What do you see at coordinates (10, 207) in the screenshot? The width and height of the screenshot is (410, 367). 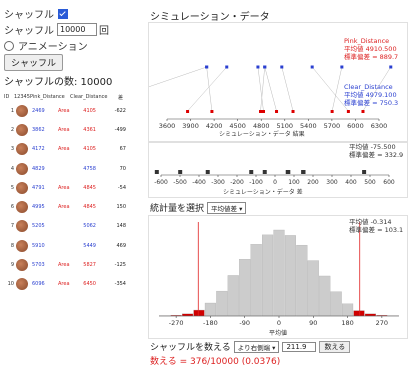 I see `row-id: 6` at bounding box center [10, 207].